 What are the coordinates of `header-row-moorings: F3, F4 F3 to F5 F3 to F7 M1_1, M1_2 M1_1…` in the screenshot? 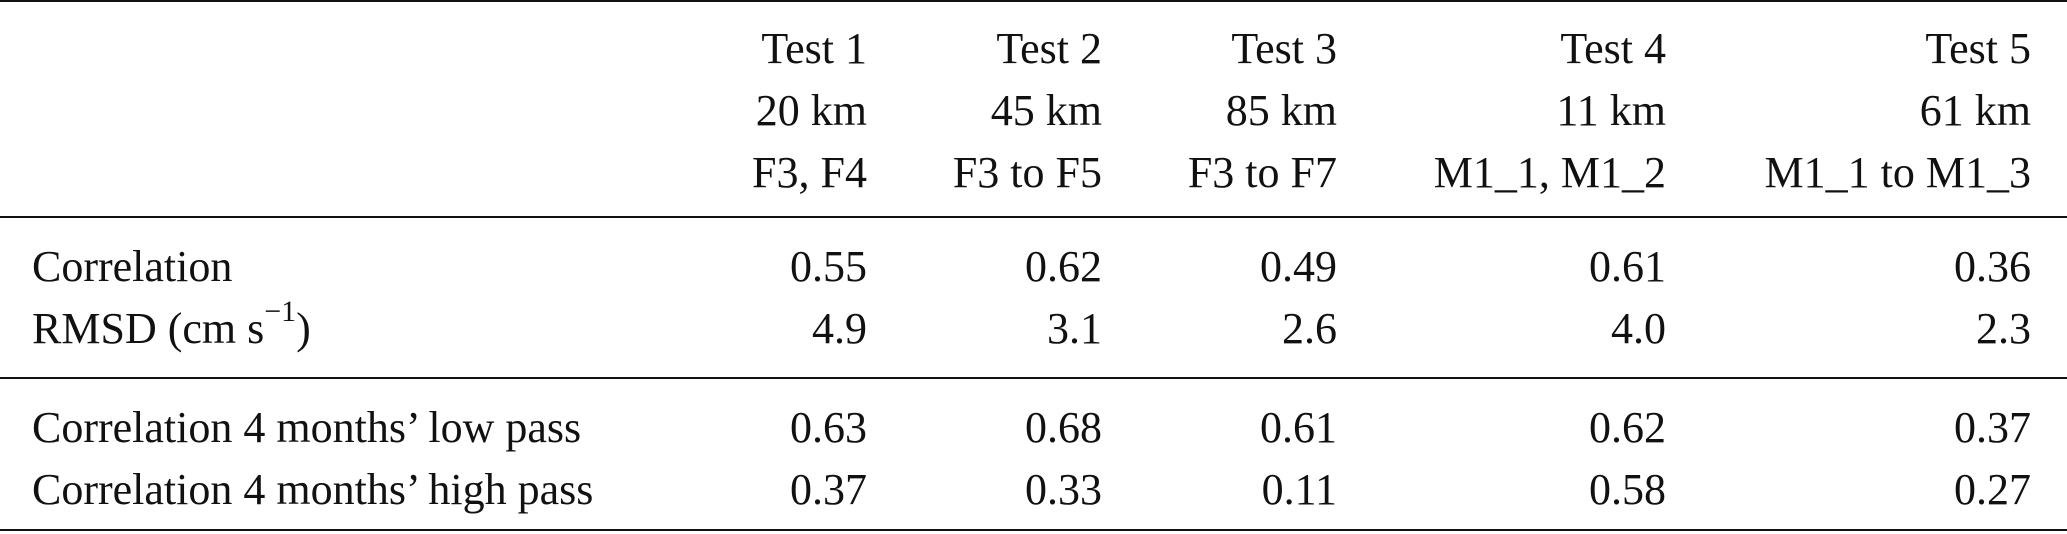 It's located at (1033, 172).